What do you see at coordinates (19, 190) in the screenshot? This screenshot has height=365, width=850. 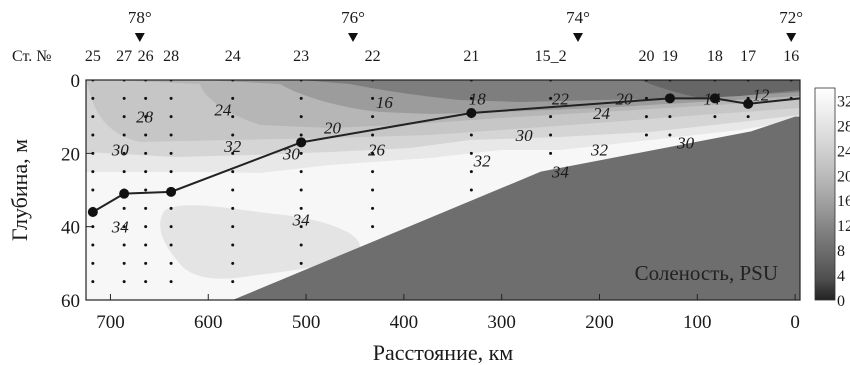 I see `y-axis-title: Глубина, м` at bounding box center [19, 190].